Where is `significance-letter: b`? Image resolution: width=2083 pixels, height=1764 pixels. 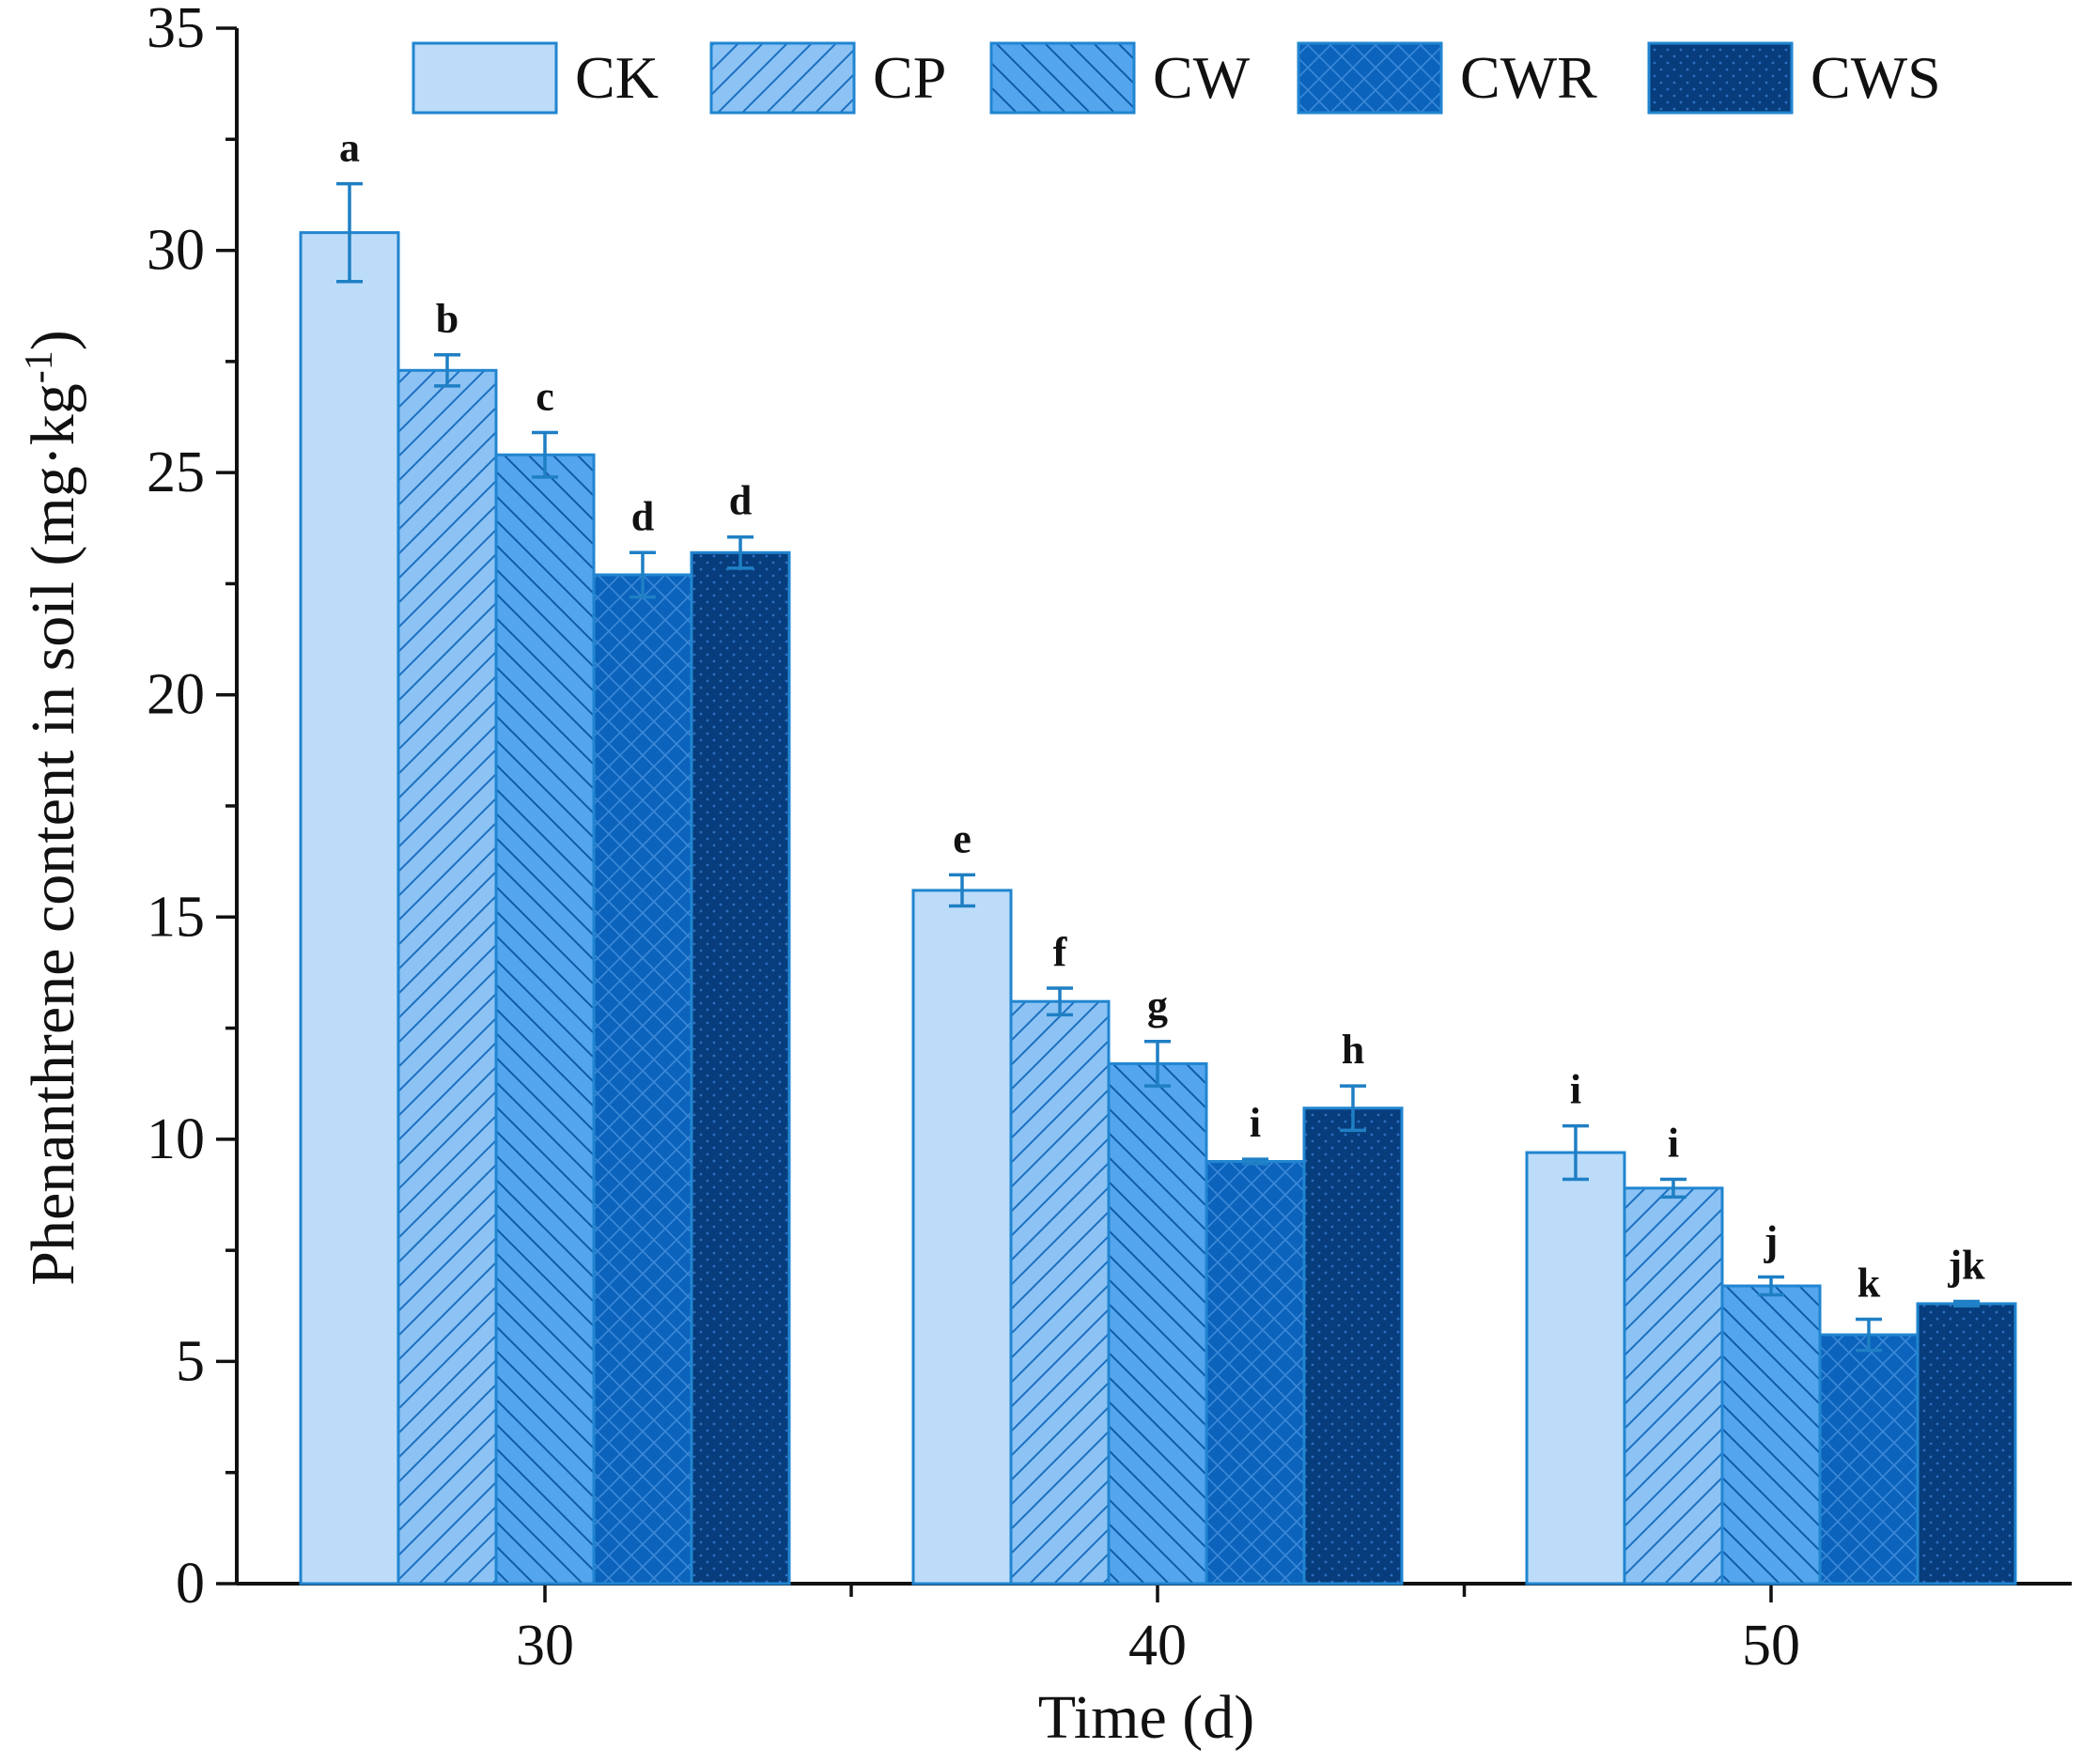 significance-letter: b is located at coordinates (447, 319).